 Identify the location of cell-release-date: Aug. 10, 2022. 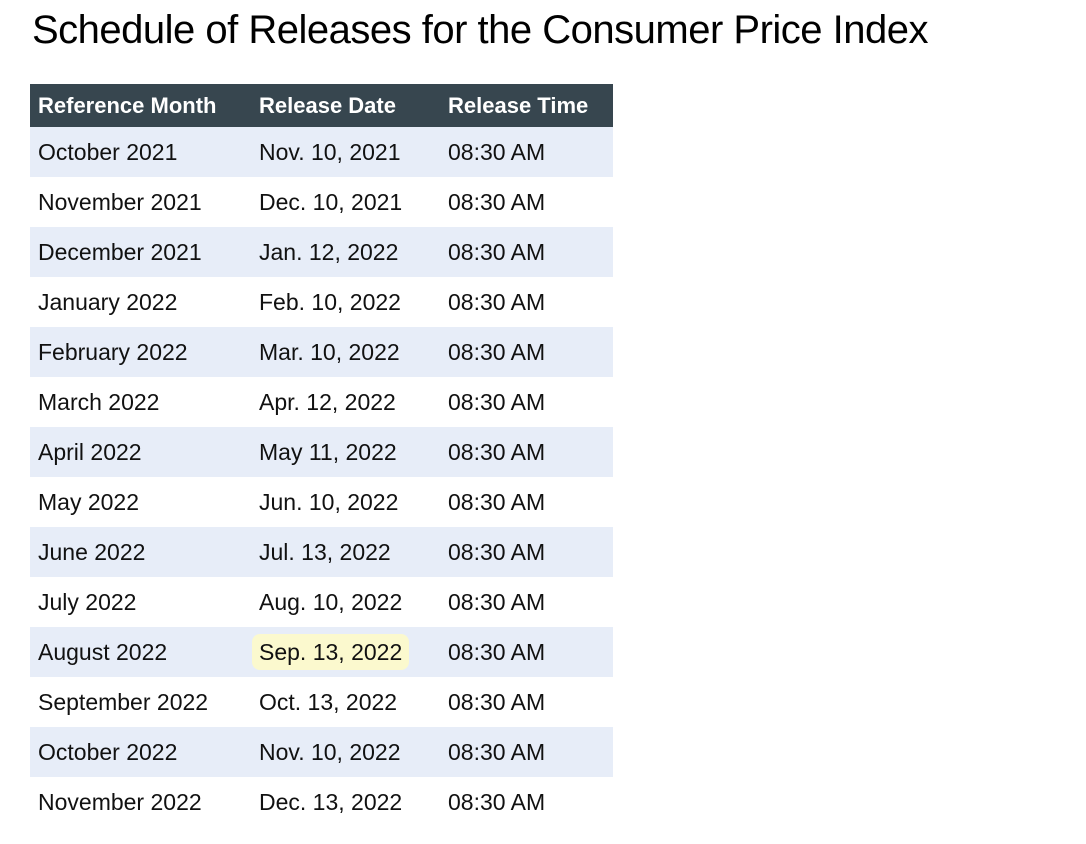
(331, 601).